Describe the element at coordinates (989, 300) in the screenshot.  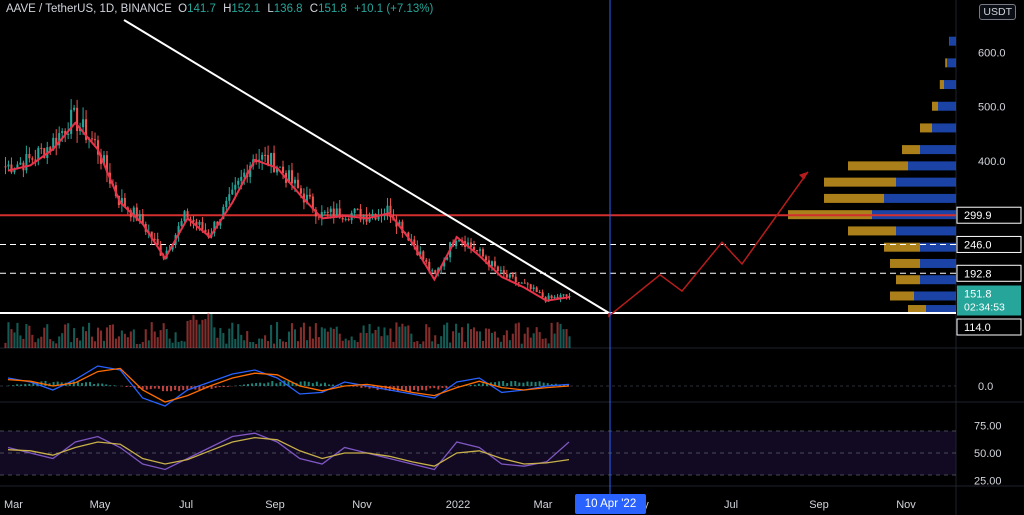
I see `last-price-tag` at that location.